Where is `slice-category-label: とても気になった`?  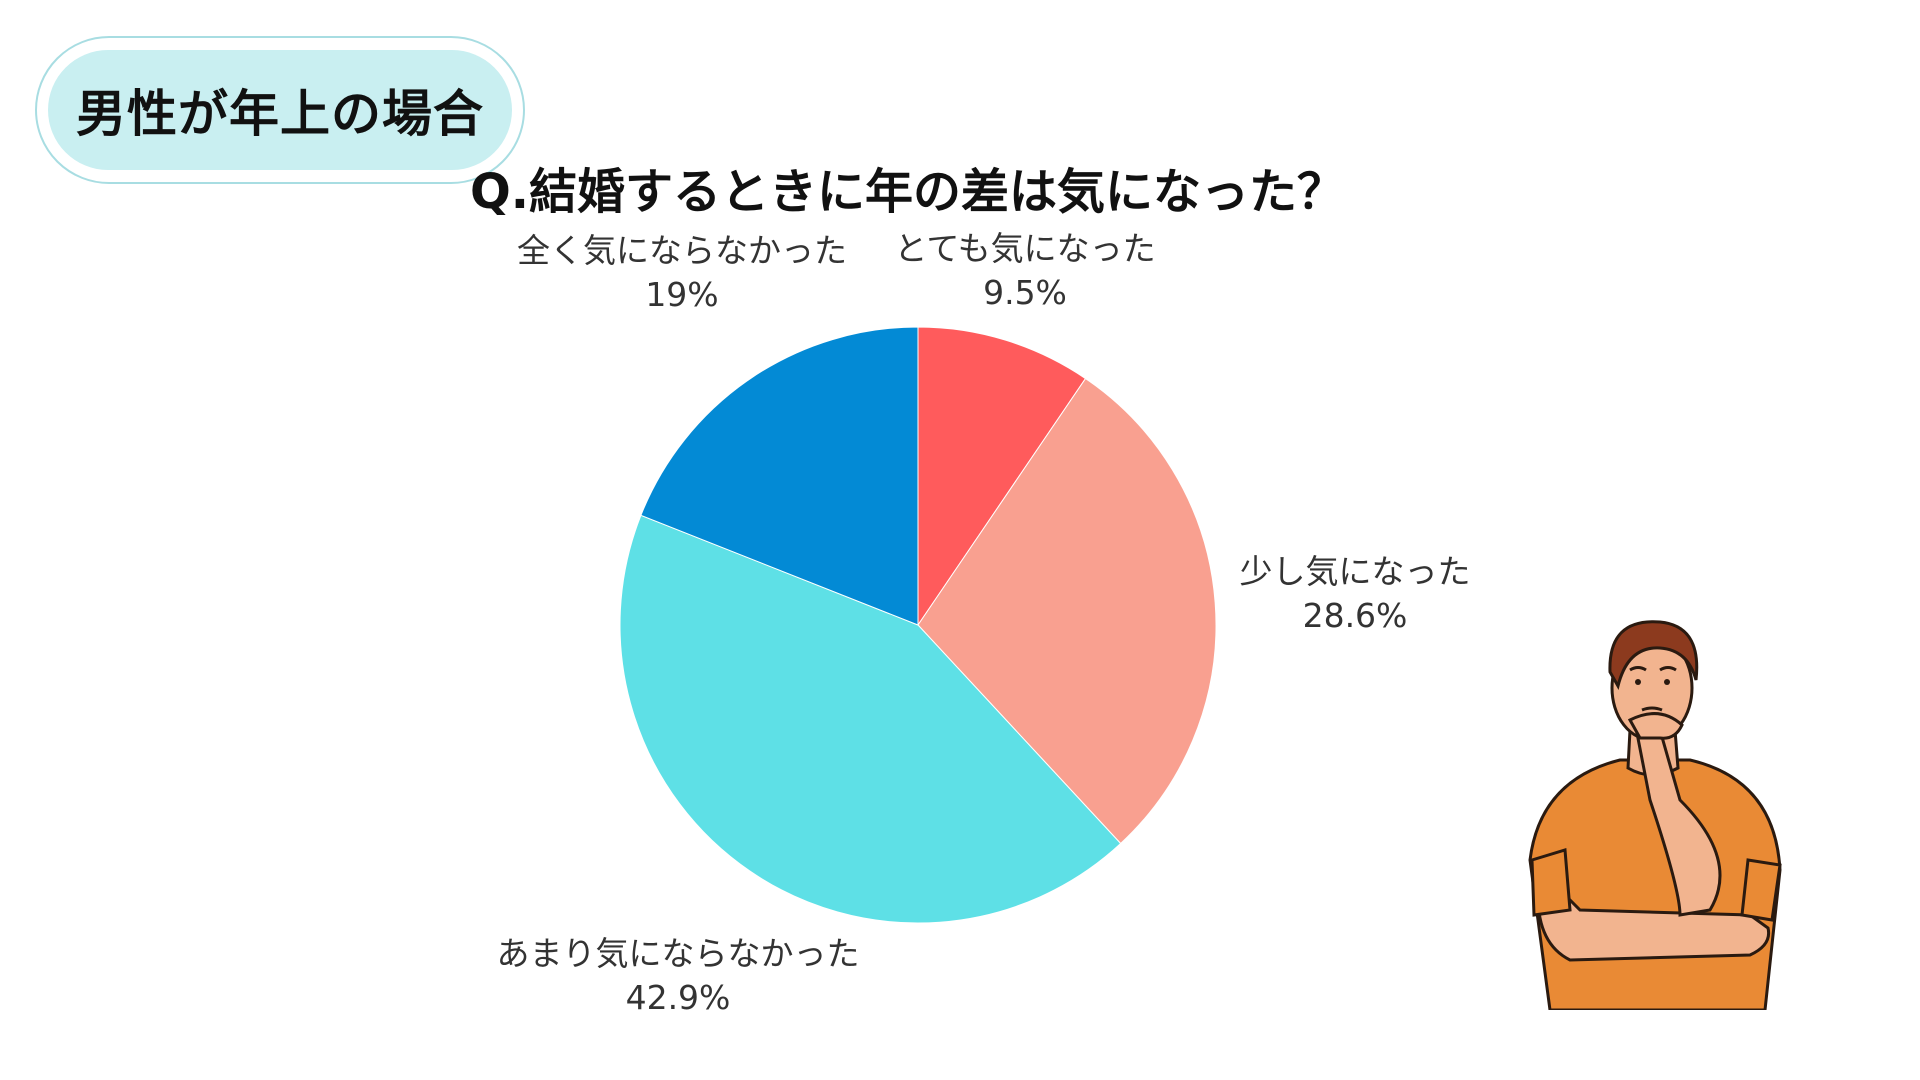
slice-category-label: とても気になった is located at coordinates (1024, 248).